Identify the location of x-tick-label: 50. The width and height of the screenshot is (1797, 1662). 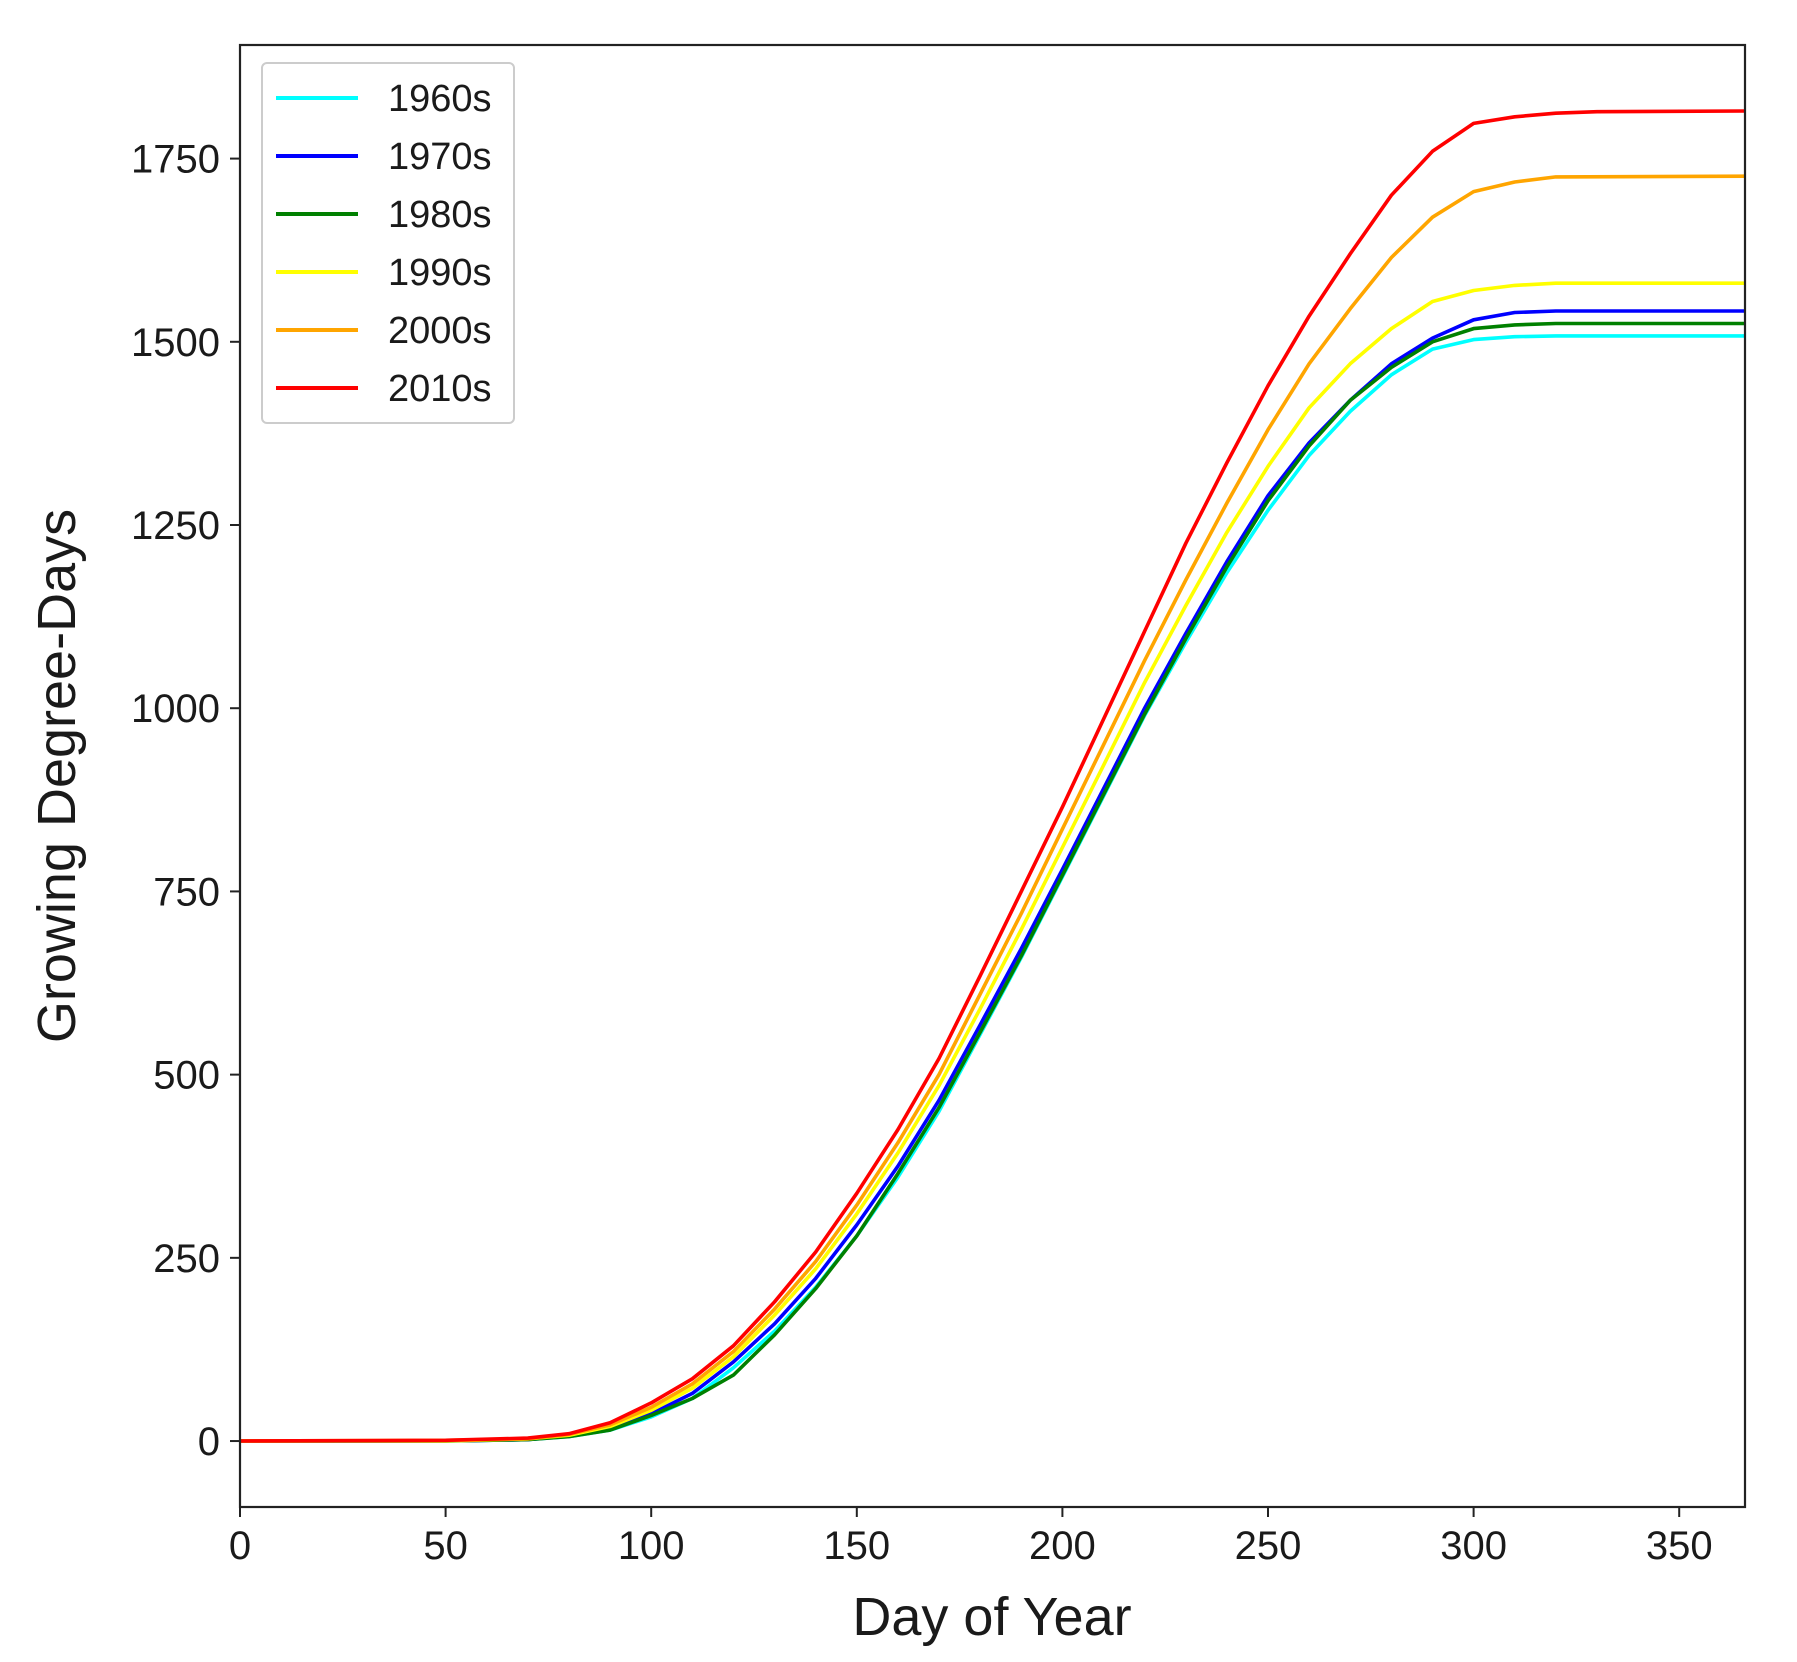
(445, 1546).